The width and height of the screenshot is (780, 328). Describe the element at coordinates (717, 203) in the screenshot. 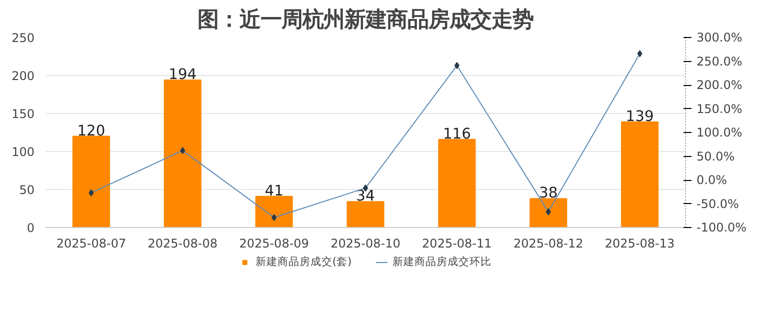

I see `y2-tick-label: -50.0%` at that location.